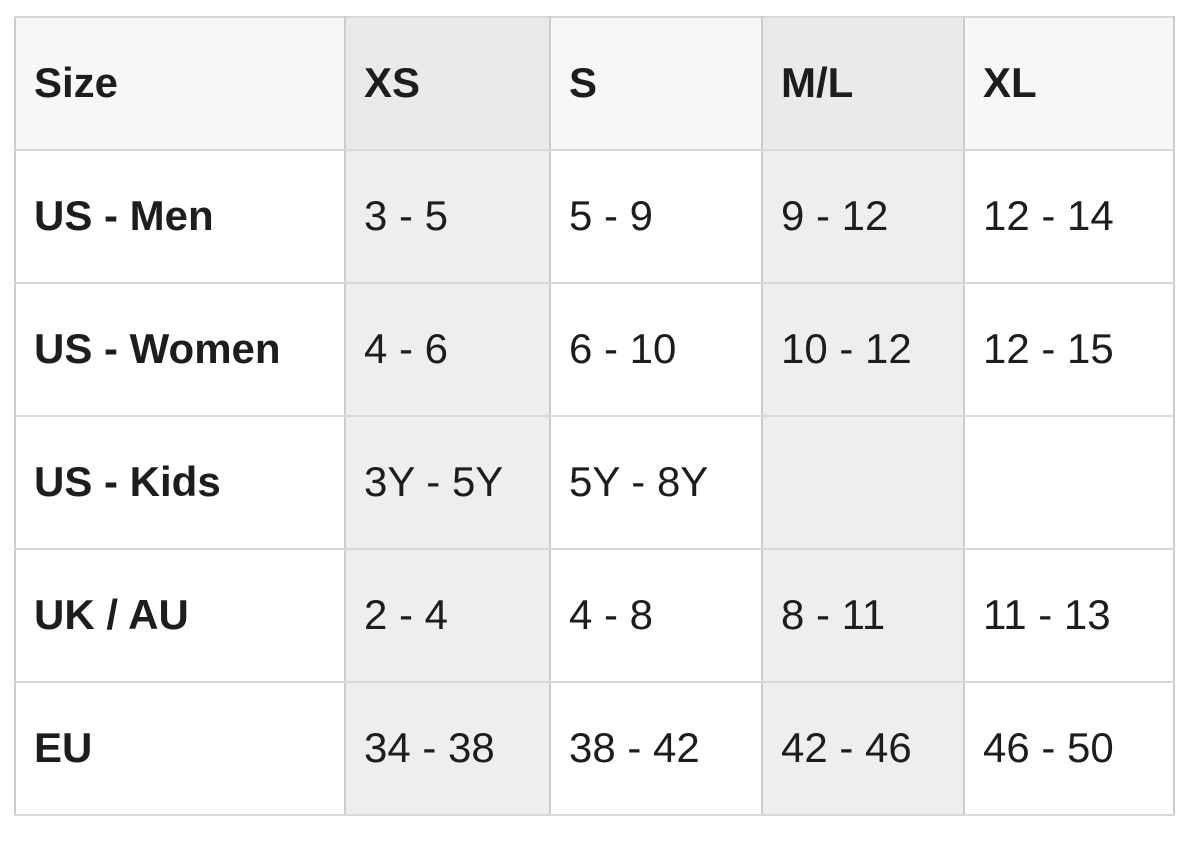  What do you see at coordinates (447, 482) in the screenshot?
I see `size-value-cell: 3Y - 5Y` at bounding box center [447, 482].